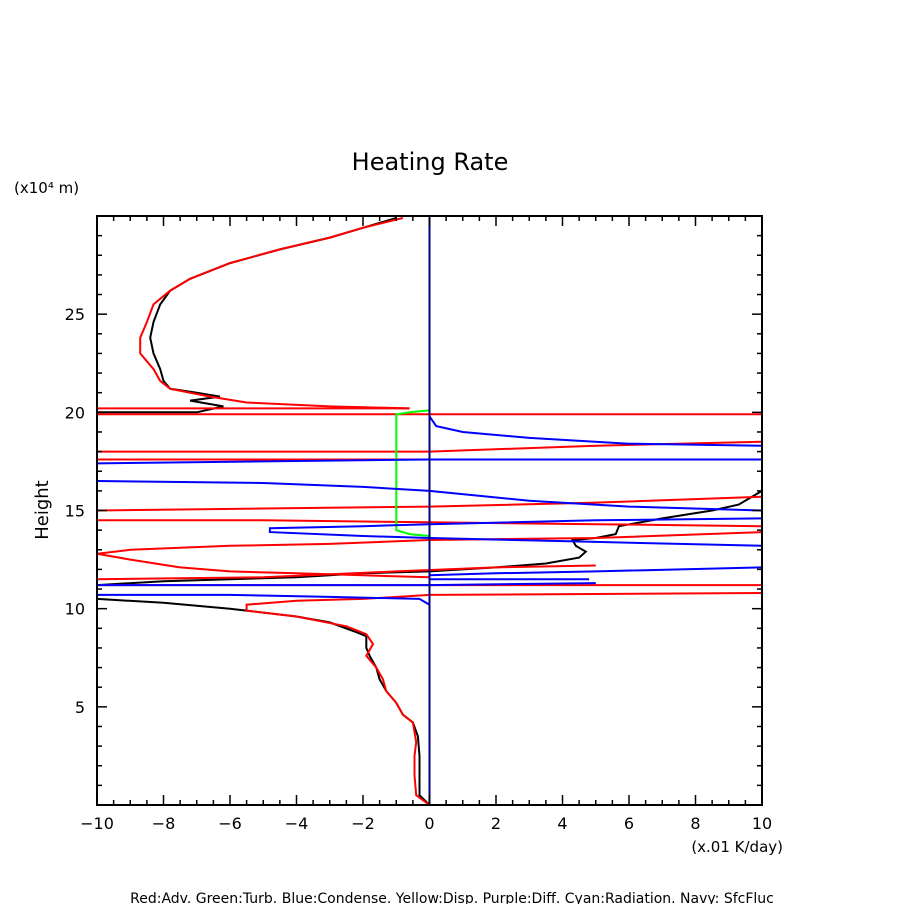  Describe the element at coordinates (503, 698) in the screenshot. I see `series-line-red-adv` at that location.